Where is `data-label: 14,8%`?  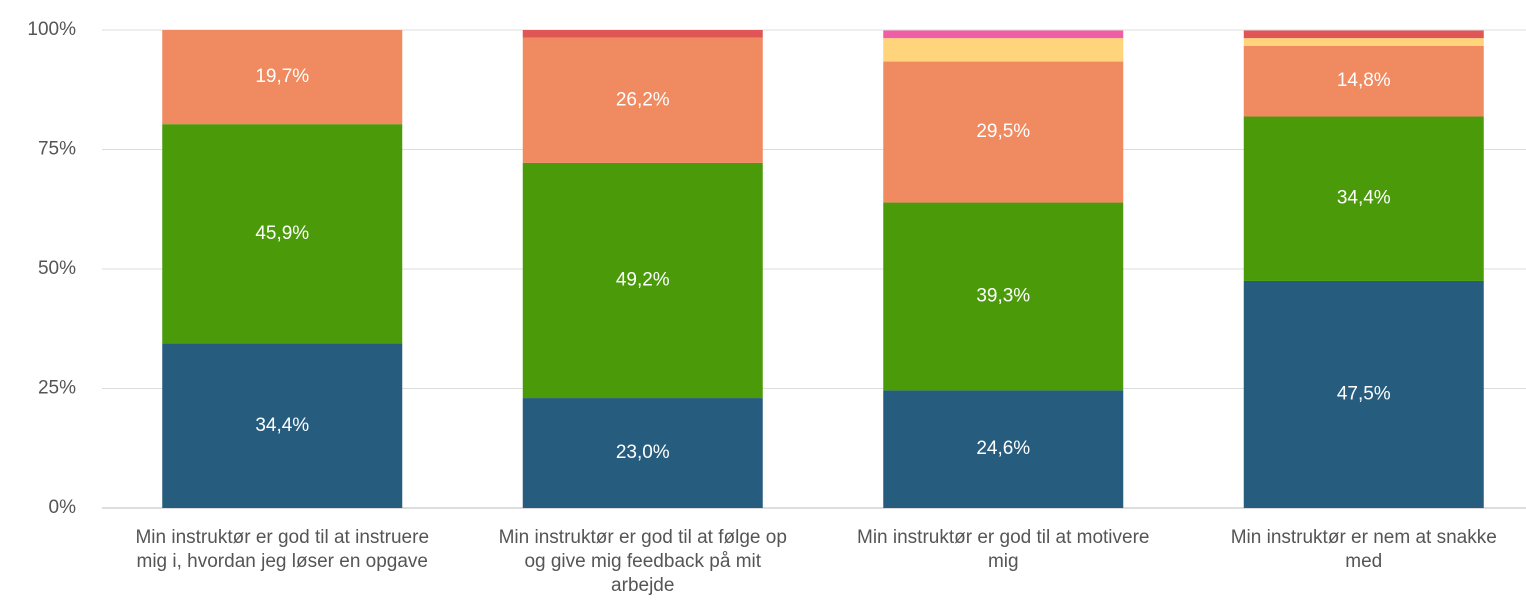 data-label: 14,8% is located at coordinates (1364, 80).